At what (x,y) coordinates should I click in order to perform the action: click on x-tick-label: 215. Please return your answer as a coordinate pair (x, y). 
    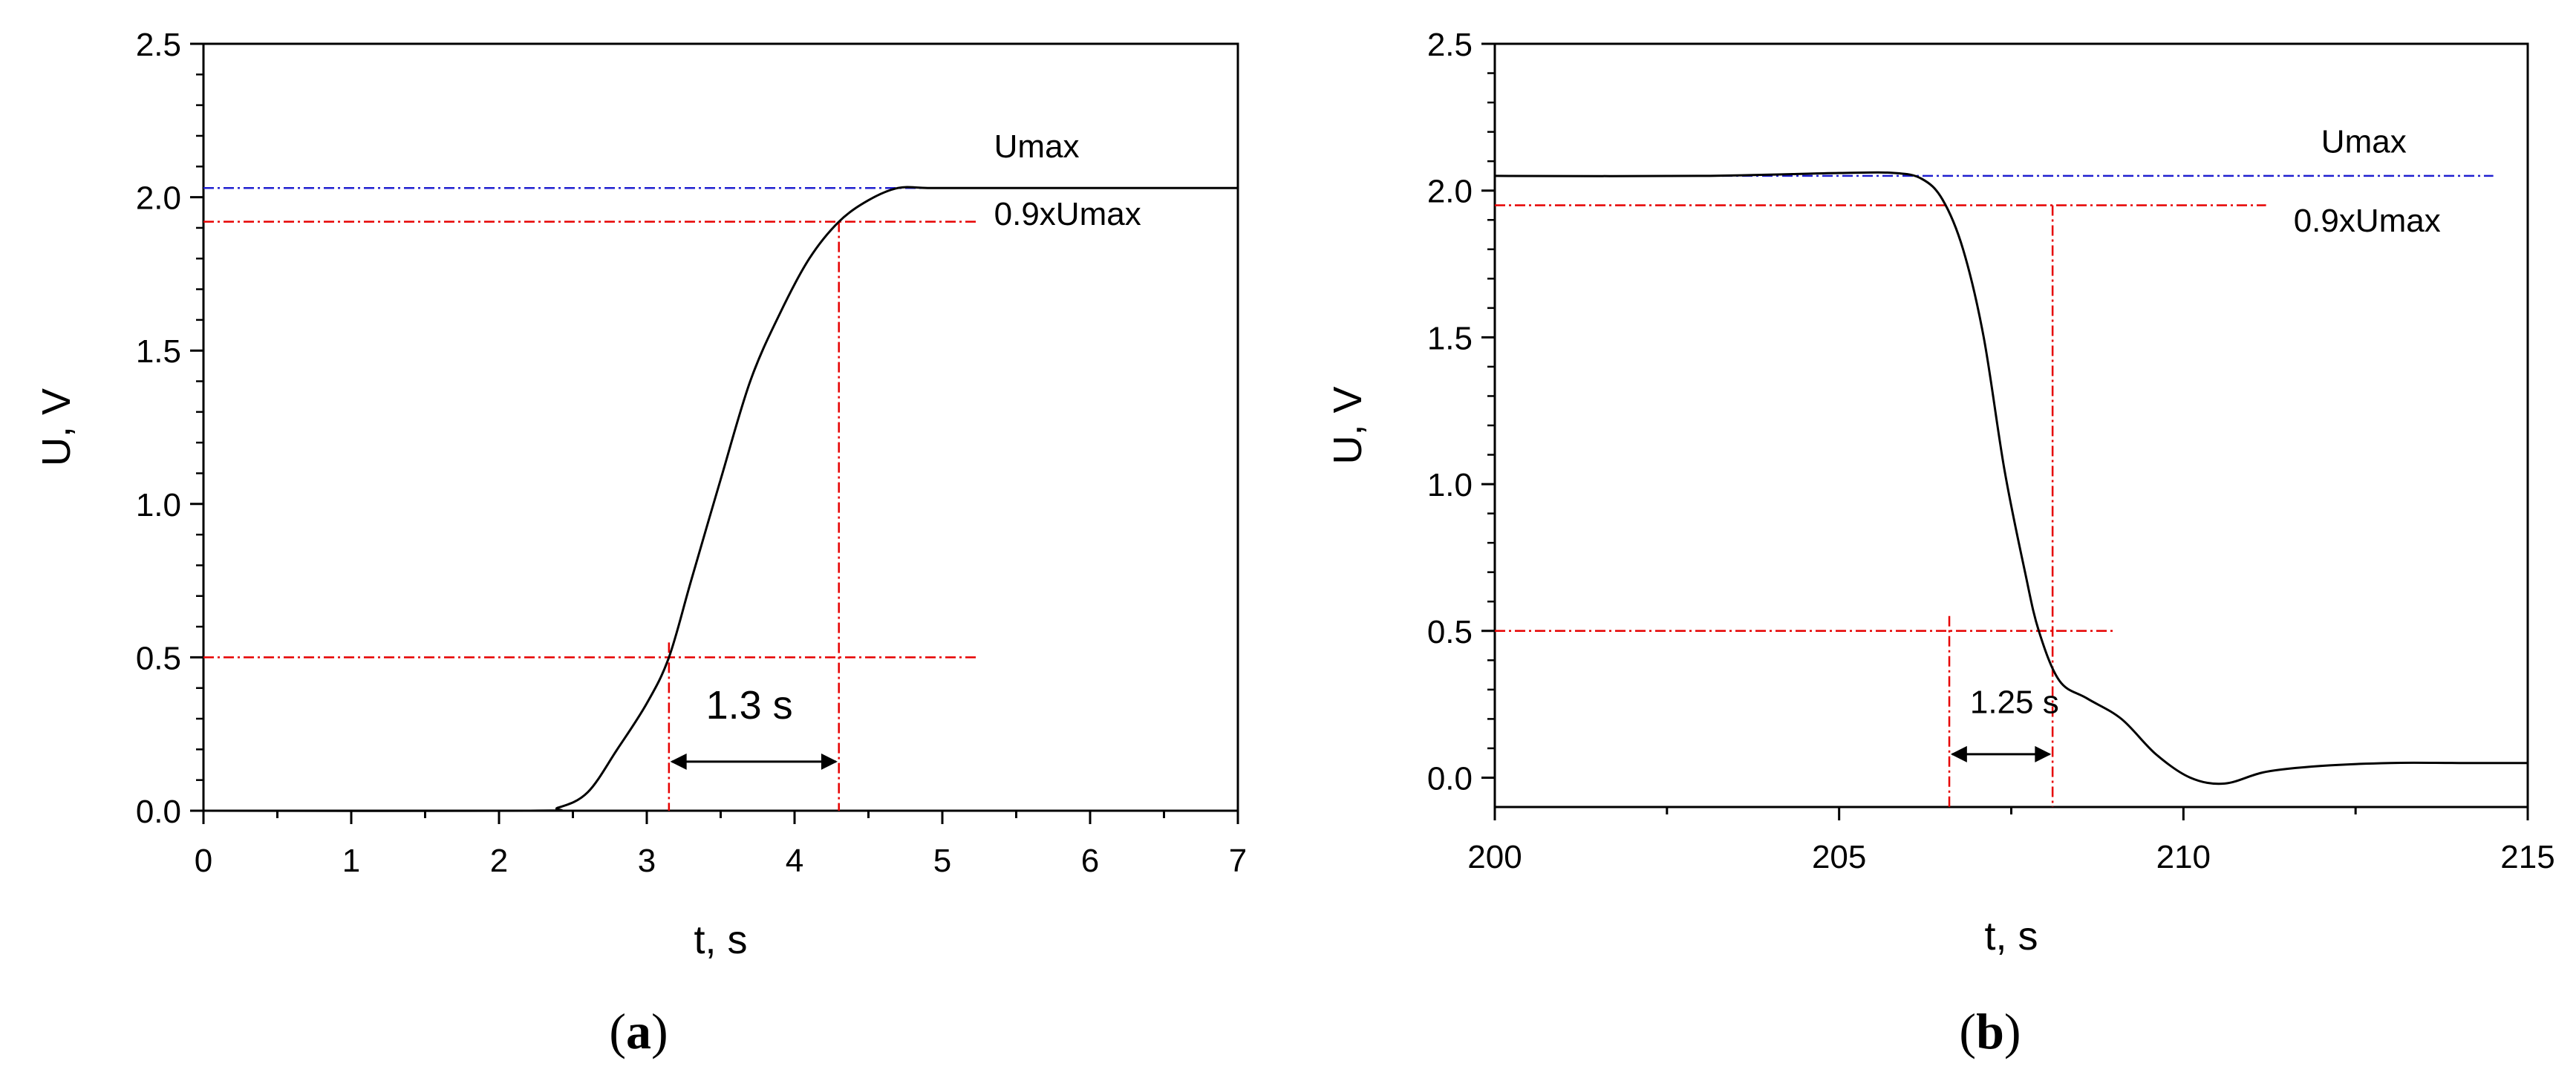
    Looking at the image, I should click on (2527, 857).